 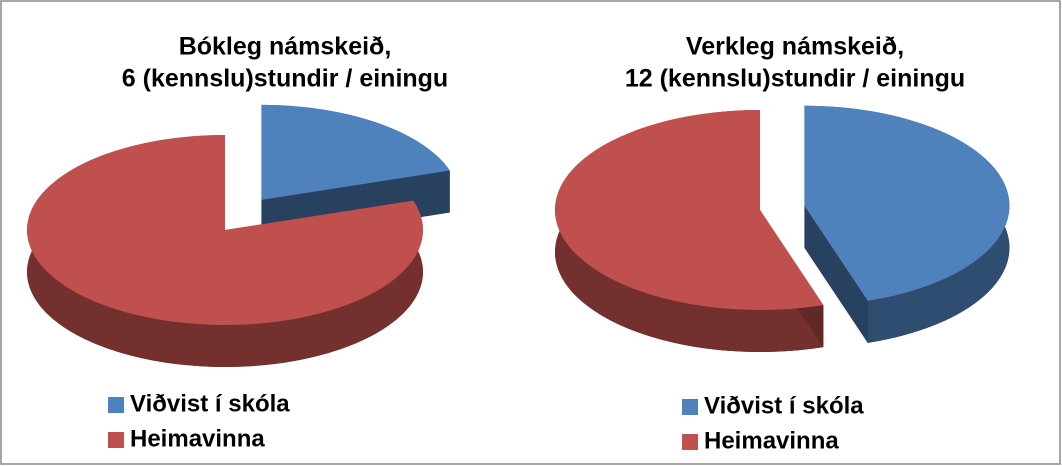 What do you see at coordinates (795, 47) in the screenshot?
I see `chart-title: Verkleg námskeið,` at bounding box center [795, 47].